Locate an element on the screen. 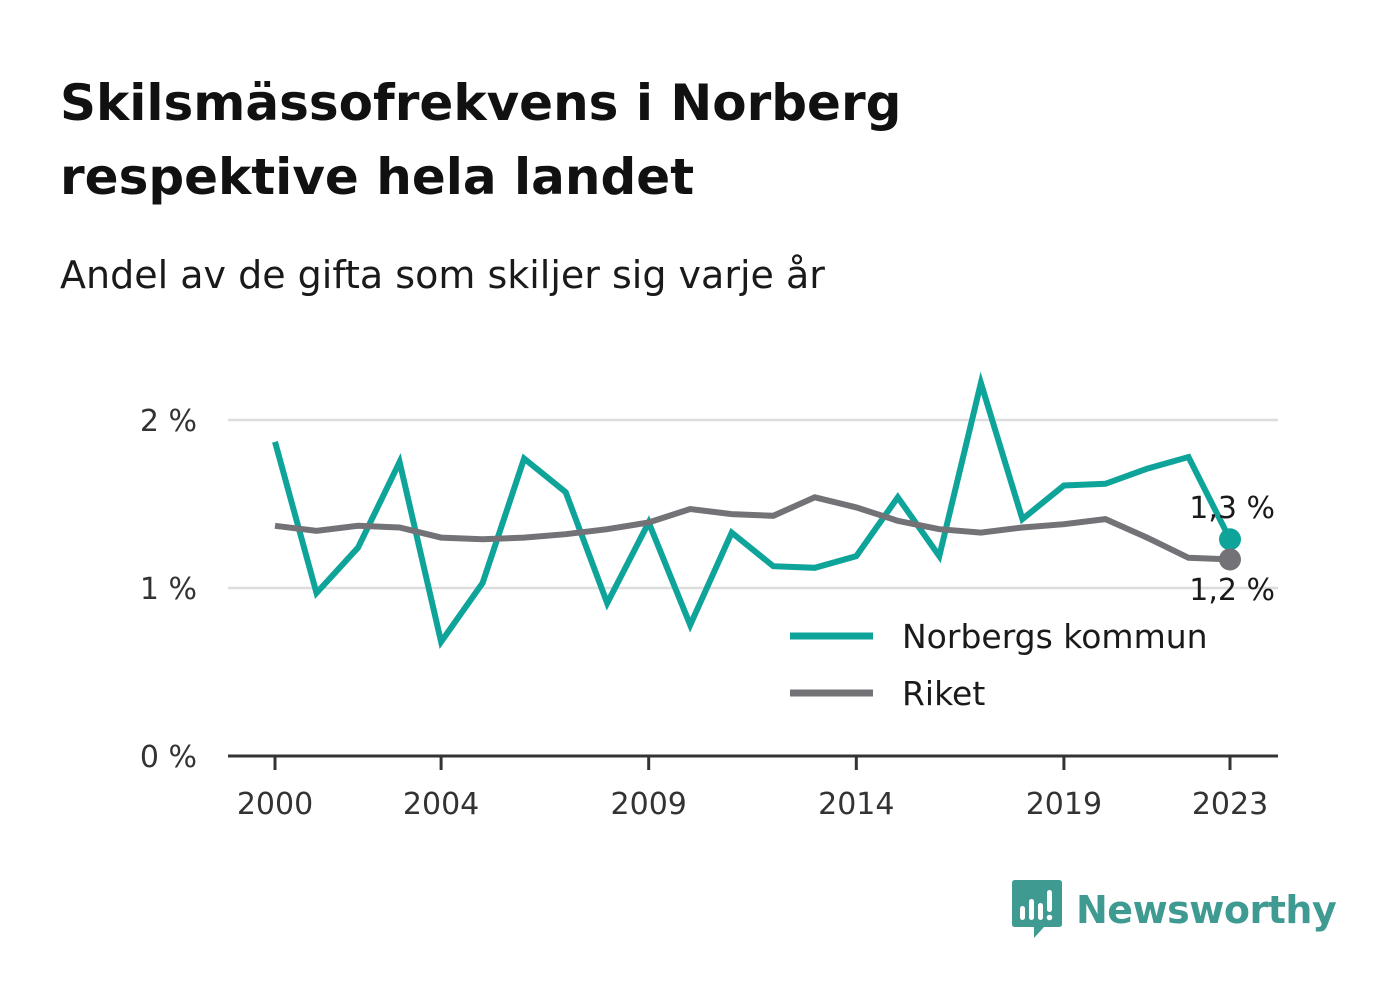 Image resolution: width=1382 pixels, height=999 pixels. end-labels: 1,3 % 1,2 % is located at coordinates (1232, 549).